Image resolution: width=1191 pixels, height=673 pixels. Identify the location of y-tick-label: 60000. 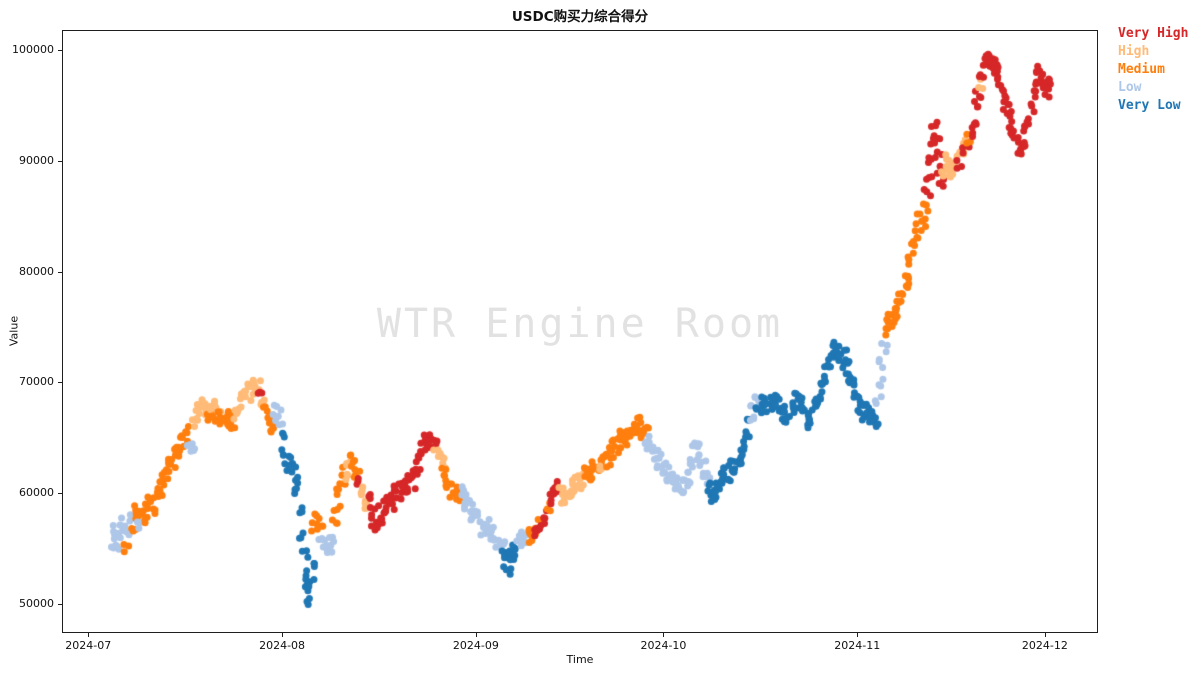
(36, 493).